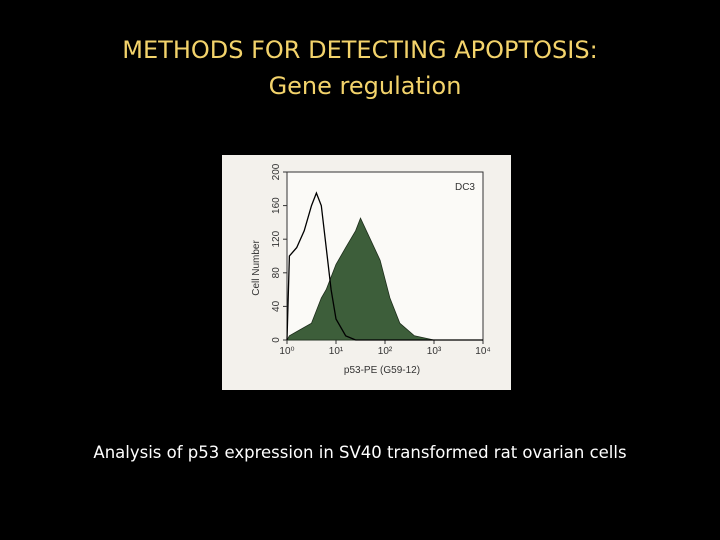  I want to click on y-tick-label: 120, so click(276, 238).